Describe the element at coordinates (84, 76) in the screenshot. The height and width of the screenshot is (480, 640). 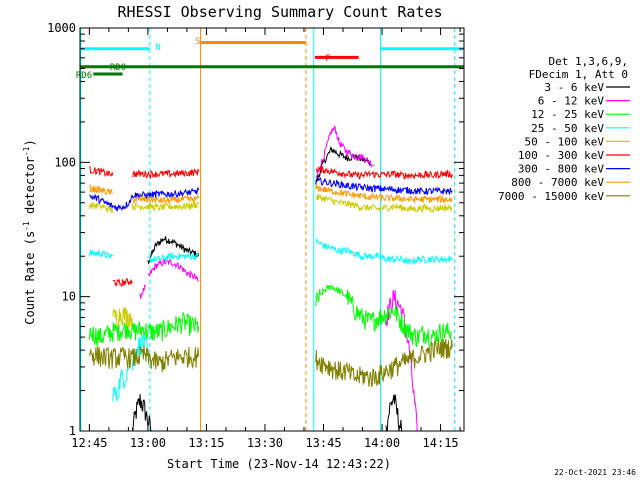
I see `flag-label-5: RD6` at that location.